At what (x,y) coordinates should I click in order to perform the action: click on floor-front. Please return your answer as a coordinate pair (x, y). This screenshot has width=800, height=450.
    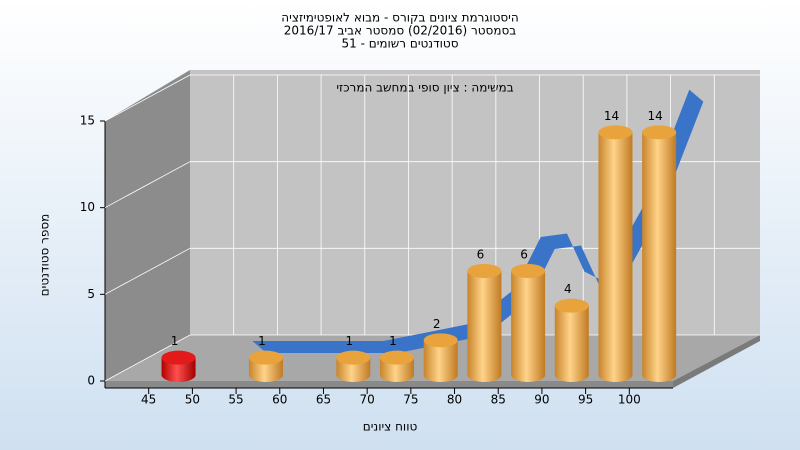
    Looking at the image, I should click on (389, 384).